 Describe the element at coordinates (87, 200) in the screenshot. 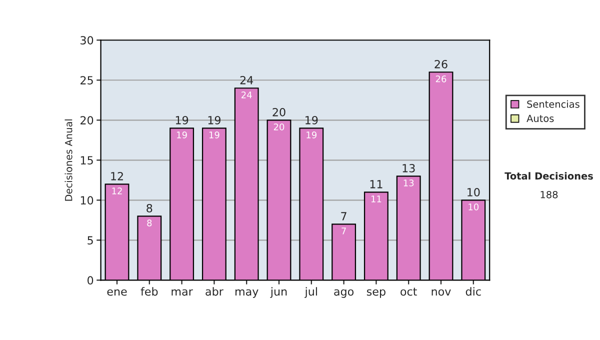

I see `y-tick-label: 10` at that location.